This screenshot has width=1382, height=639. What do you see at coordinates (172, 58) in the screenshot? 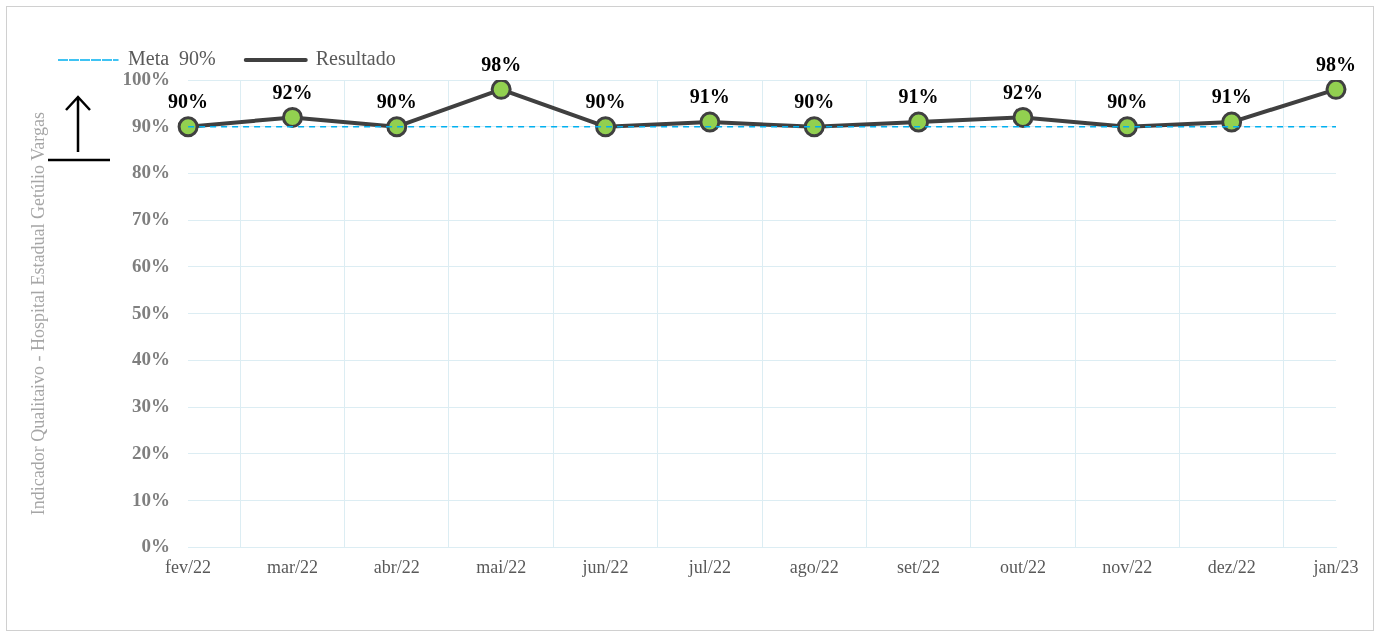
I see `legend-label: Meta 90%` at bounding box center [172, 58].